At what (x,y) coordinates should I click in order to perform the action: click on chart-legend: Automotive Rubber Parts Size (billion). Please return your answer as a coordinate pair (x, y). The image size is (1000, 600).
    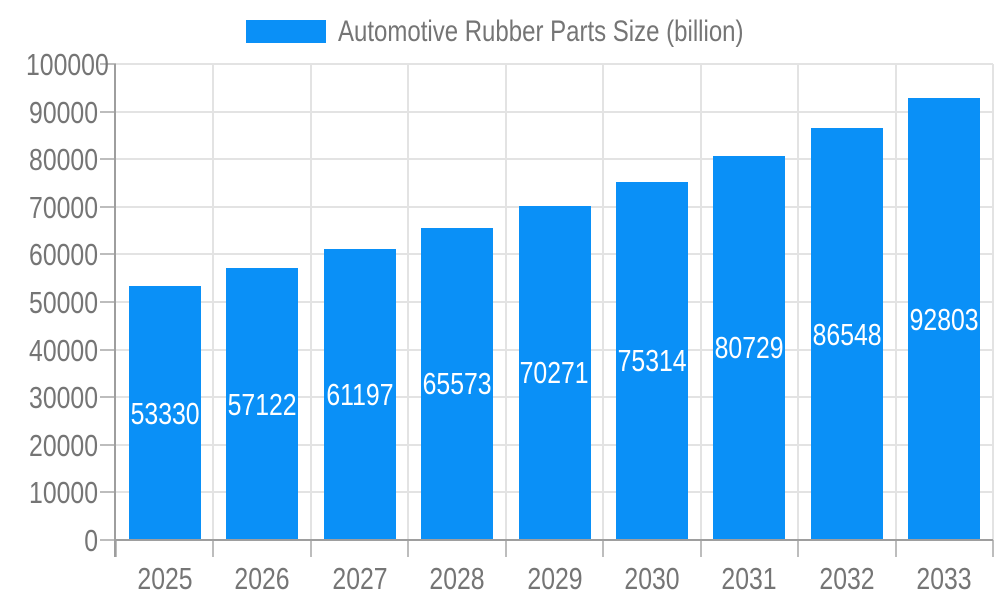
    Looking at the image, I should click on (545, 31).